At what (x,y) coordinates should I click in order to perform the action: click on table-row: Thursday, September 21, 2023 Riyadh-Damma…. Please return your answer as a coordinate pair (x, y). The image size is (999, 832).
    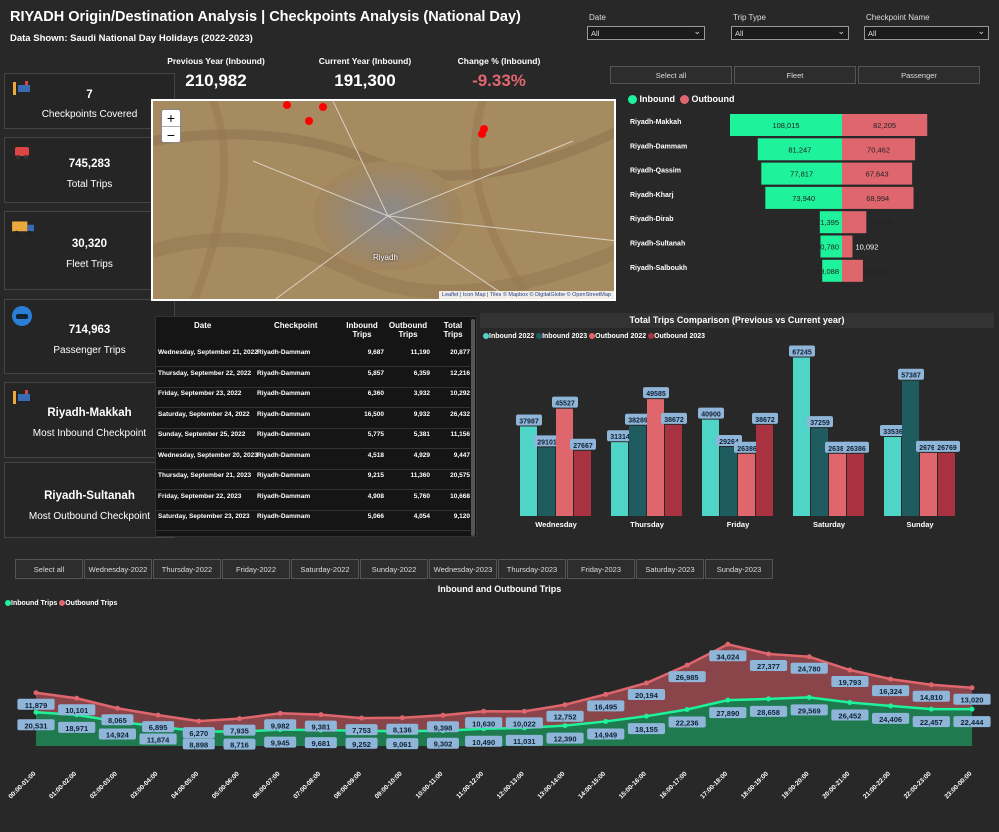
    Looking at the image, I should click on (313, 480).